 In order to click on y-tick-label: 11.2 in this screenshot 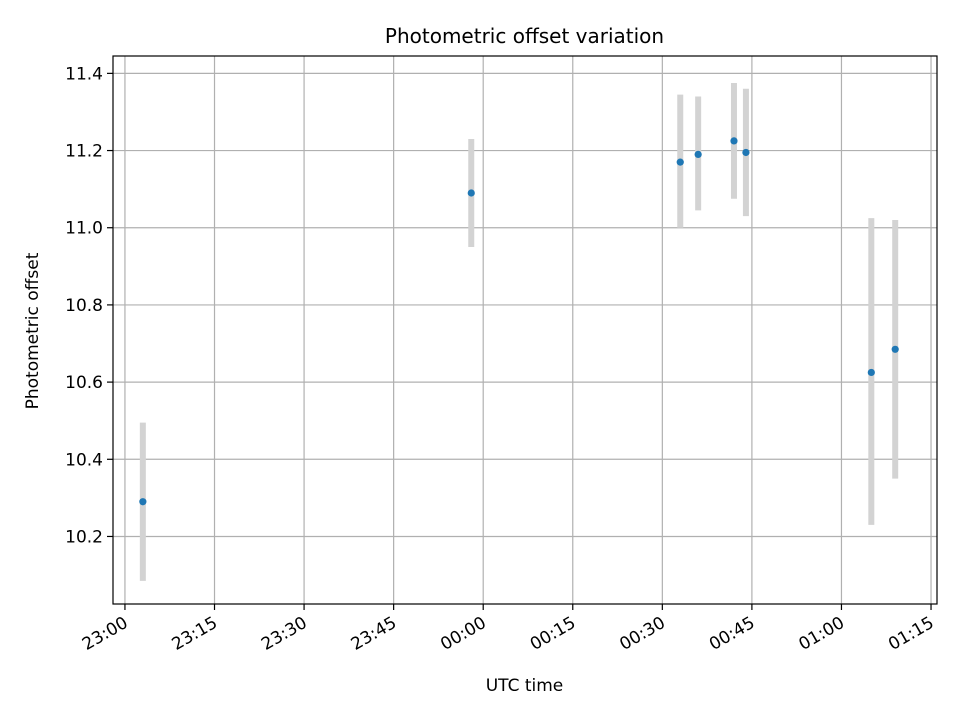, I will do `click(84, 152)`.